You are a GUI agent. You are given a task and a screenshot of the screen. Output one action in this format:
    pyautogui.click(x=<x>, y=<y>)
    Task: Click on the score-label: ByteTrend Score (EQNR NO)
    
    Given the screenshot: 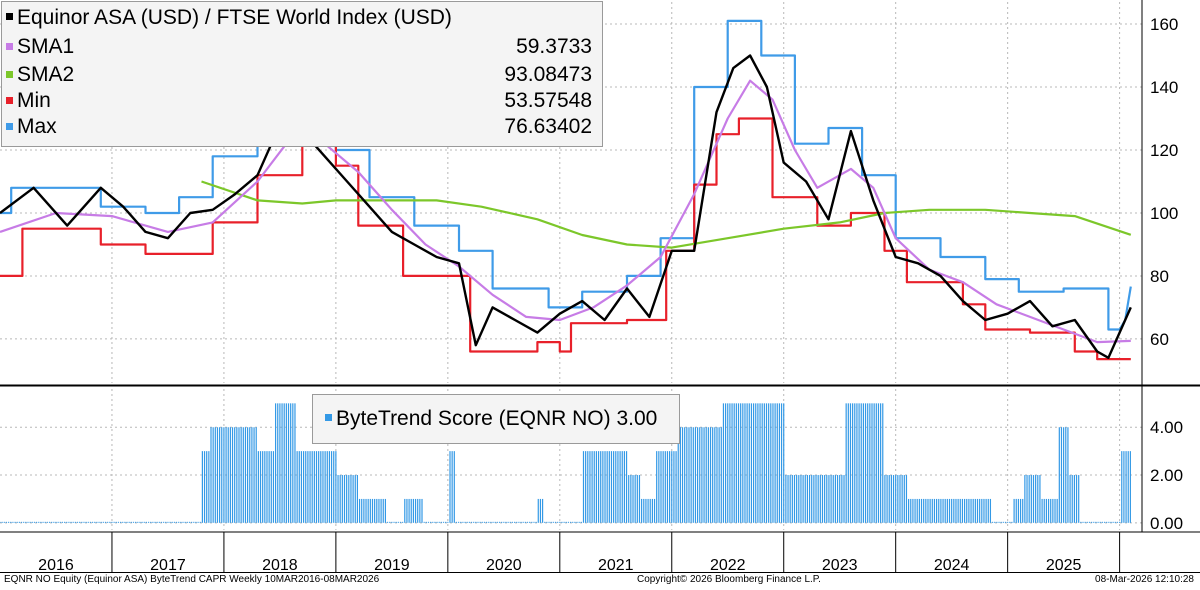 What is the action you would take?
    pyautogui.click(x=473, y=418)
    